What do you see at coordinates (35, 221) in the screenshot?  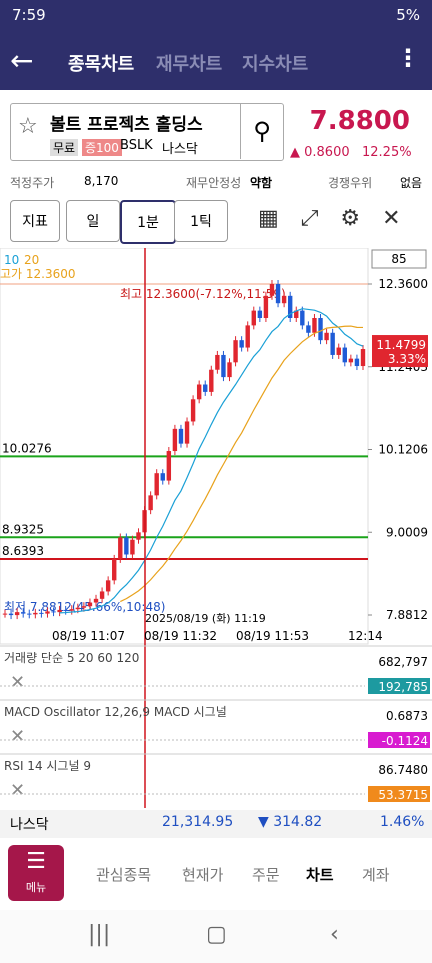 I see `button: 지표` at bounding box center [35, 221].